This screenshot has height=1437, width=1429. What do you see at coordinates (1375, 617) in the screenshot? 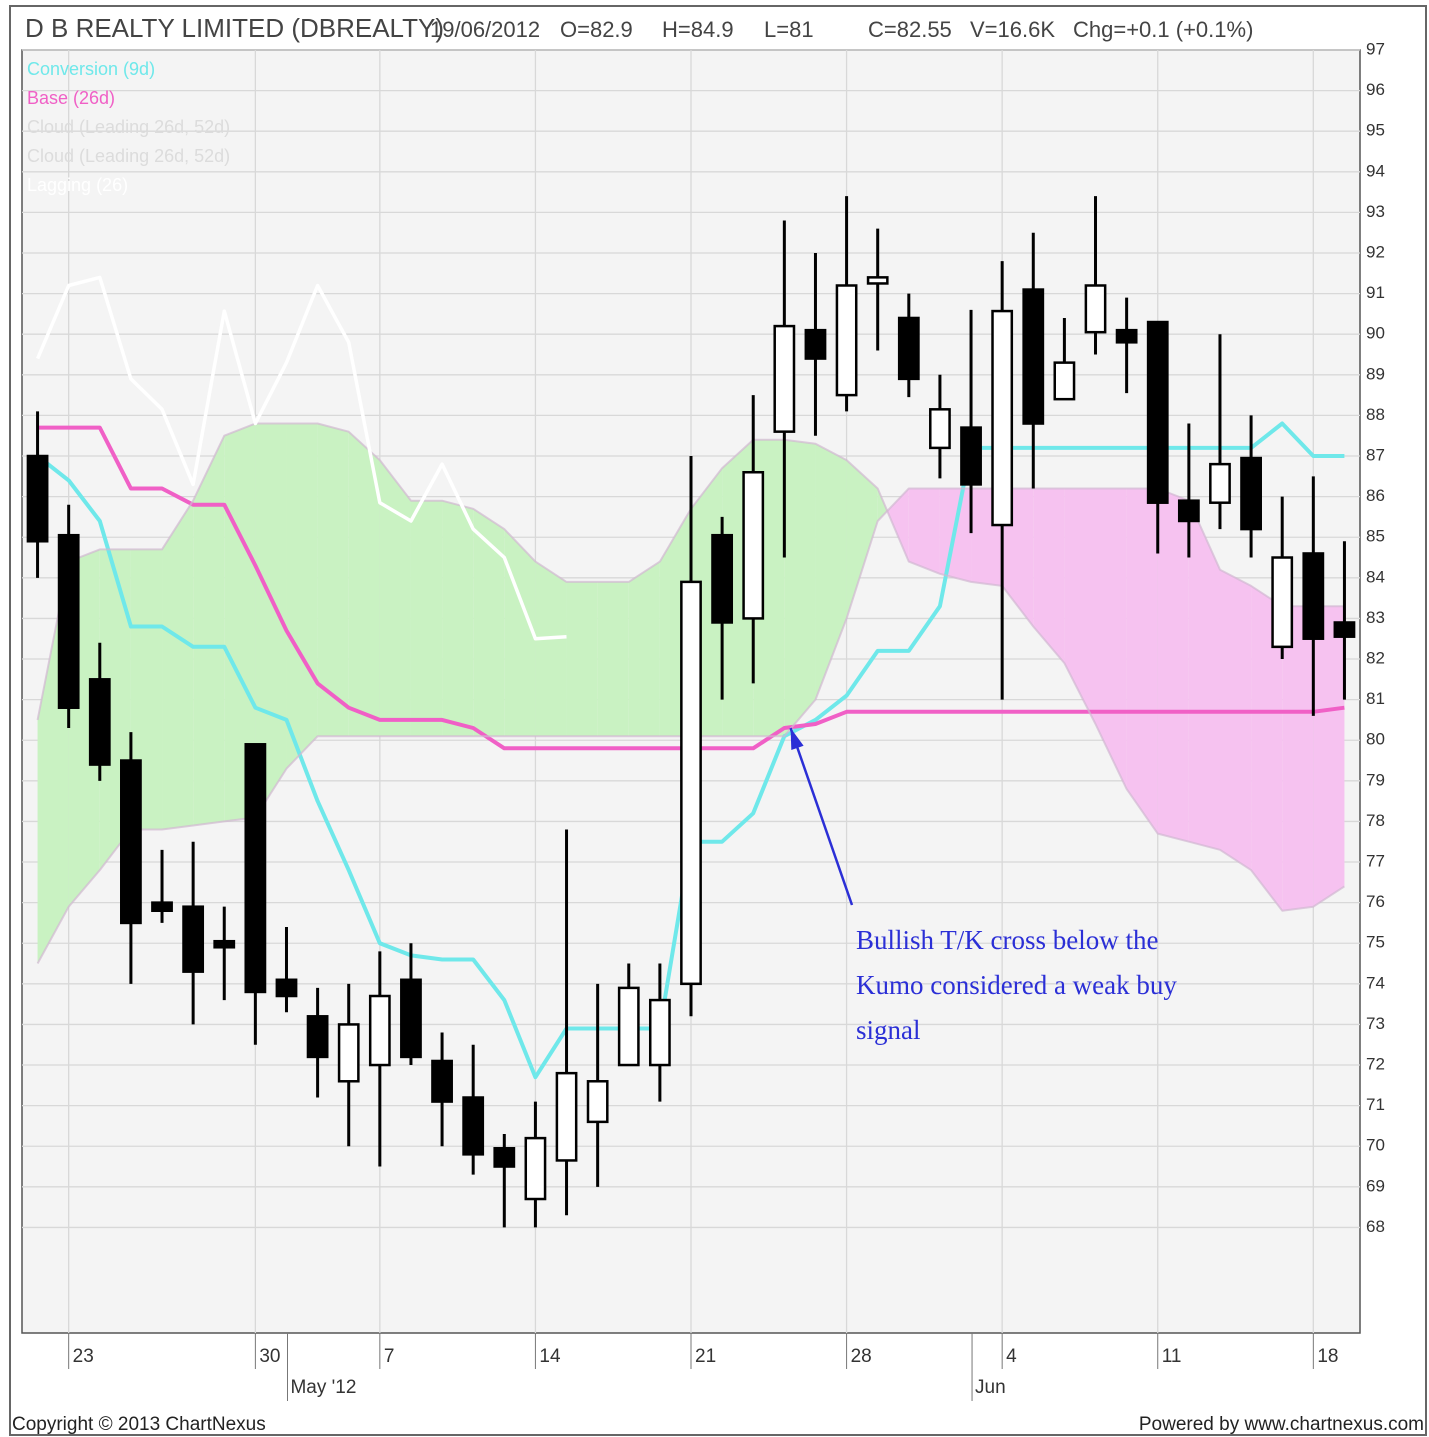
I see `y-tick-label: 83` at bounding box center [1375, 617].